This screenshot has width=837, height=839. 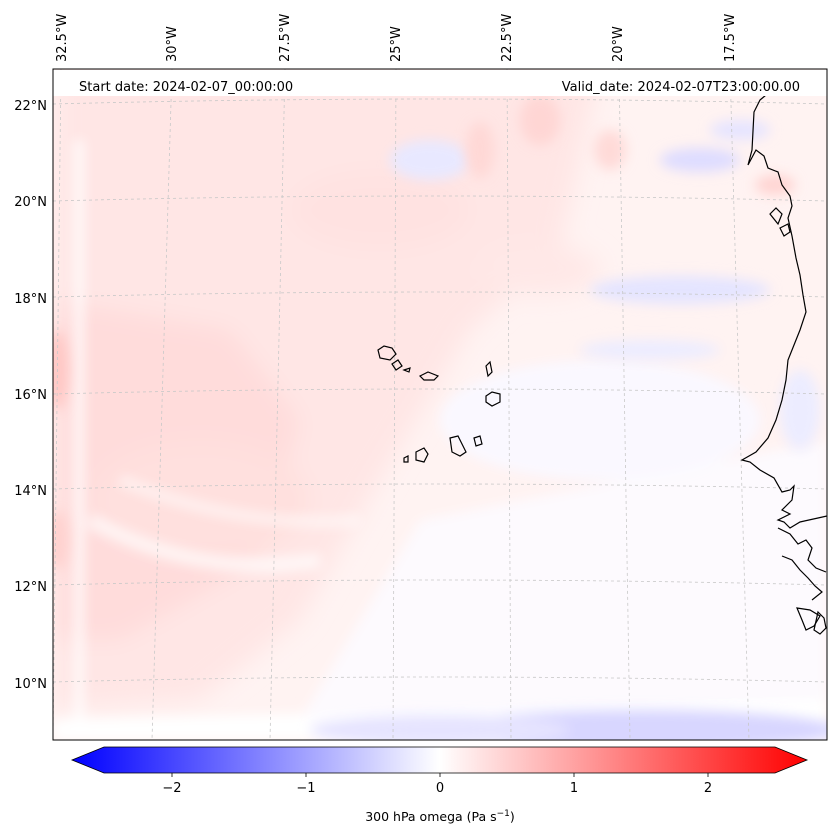 I want to click on colorbar: −2 −1 0 1 2 300 hPa omega (Pa s−1), so click(x=439, y=785).